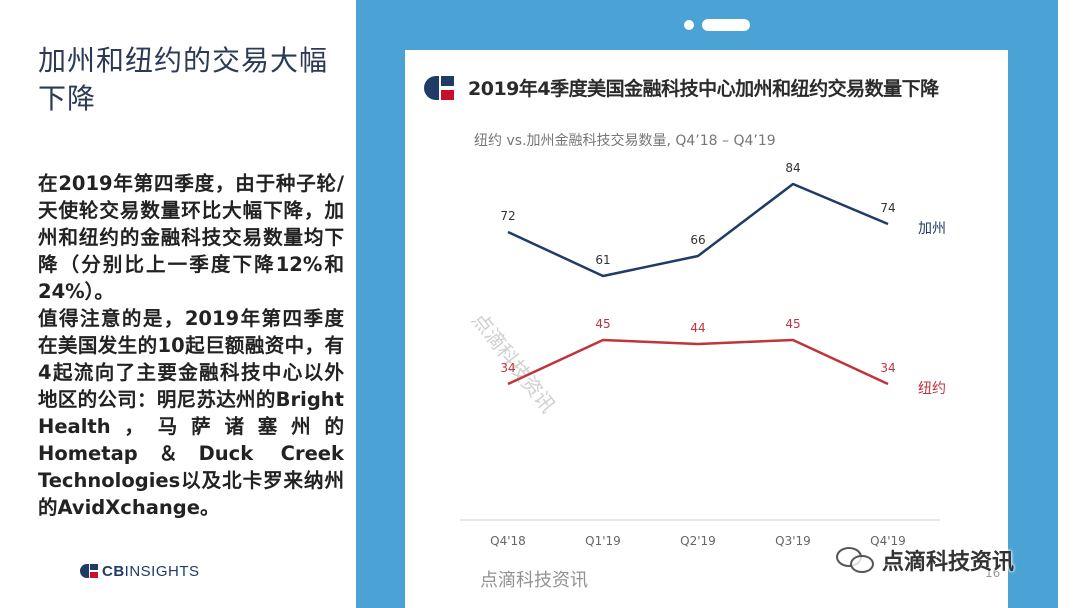 The width and height of the screenshot is (1080, 608). What do you see at coordinates (703, 89) in the screenshot?
I see `chart-title: 2019年4季度美国金融科技中心加州和纽约交易数量下降` at bounding box center [703, 89].